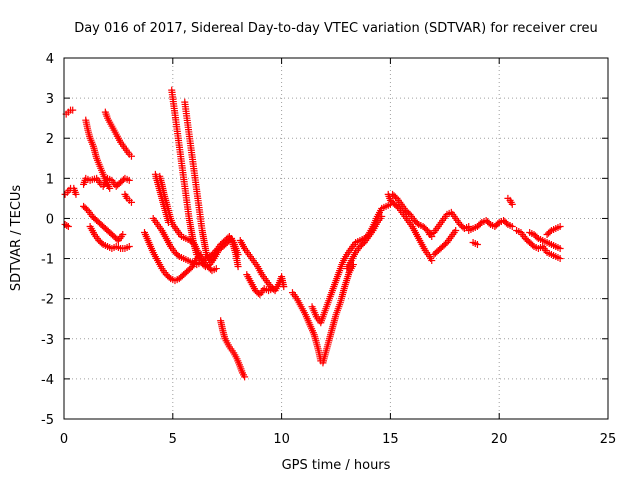 The image size is (640, 480). Describe the element at coordinates (50, 59) in the screenshot. I see `y-tick-label: 4` at that location.